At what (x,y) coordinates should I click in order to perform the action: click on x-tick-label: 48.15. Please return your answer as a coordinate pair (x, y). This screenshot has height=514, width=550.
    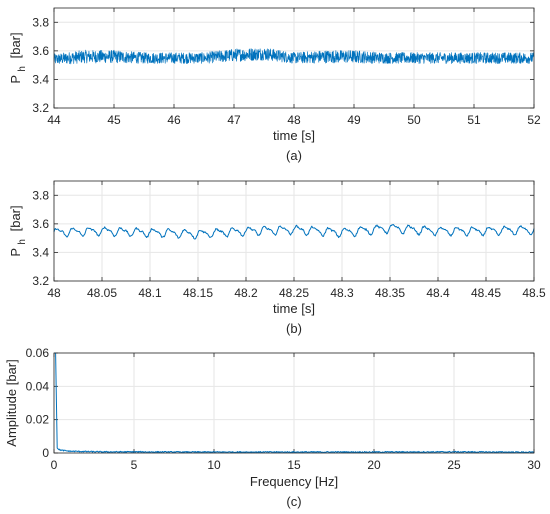
    Looking at the image, I should click on (198, 293).